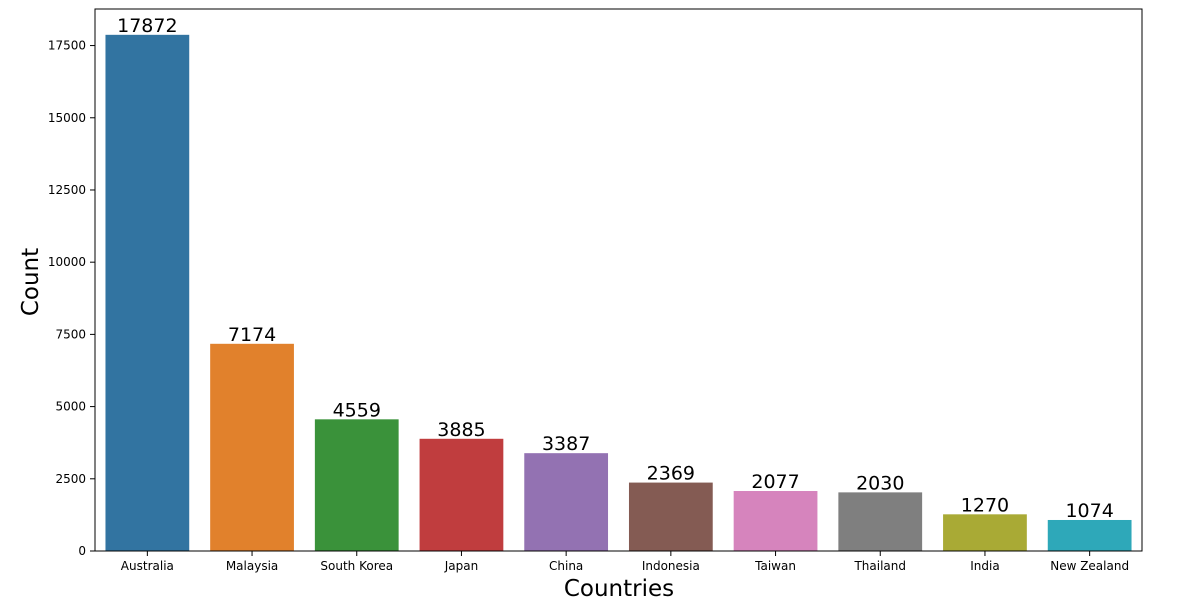 This screenshot has height=607, width=1182. I want to click on bar-australia, so click(147, 292).